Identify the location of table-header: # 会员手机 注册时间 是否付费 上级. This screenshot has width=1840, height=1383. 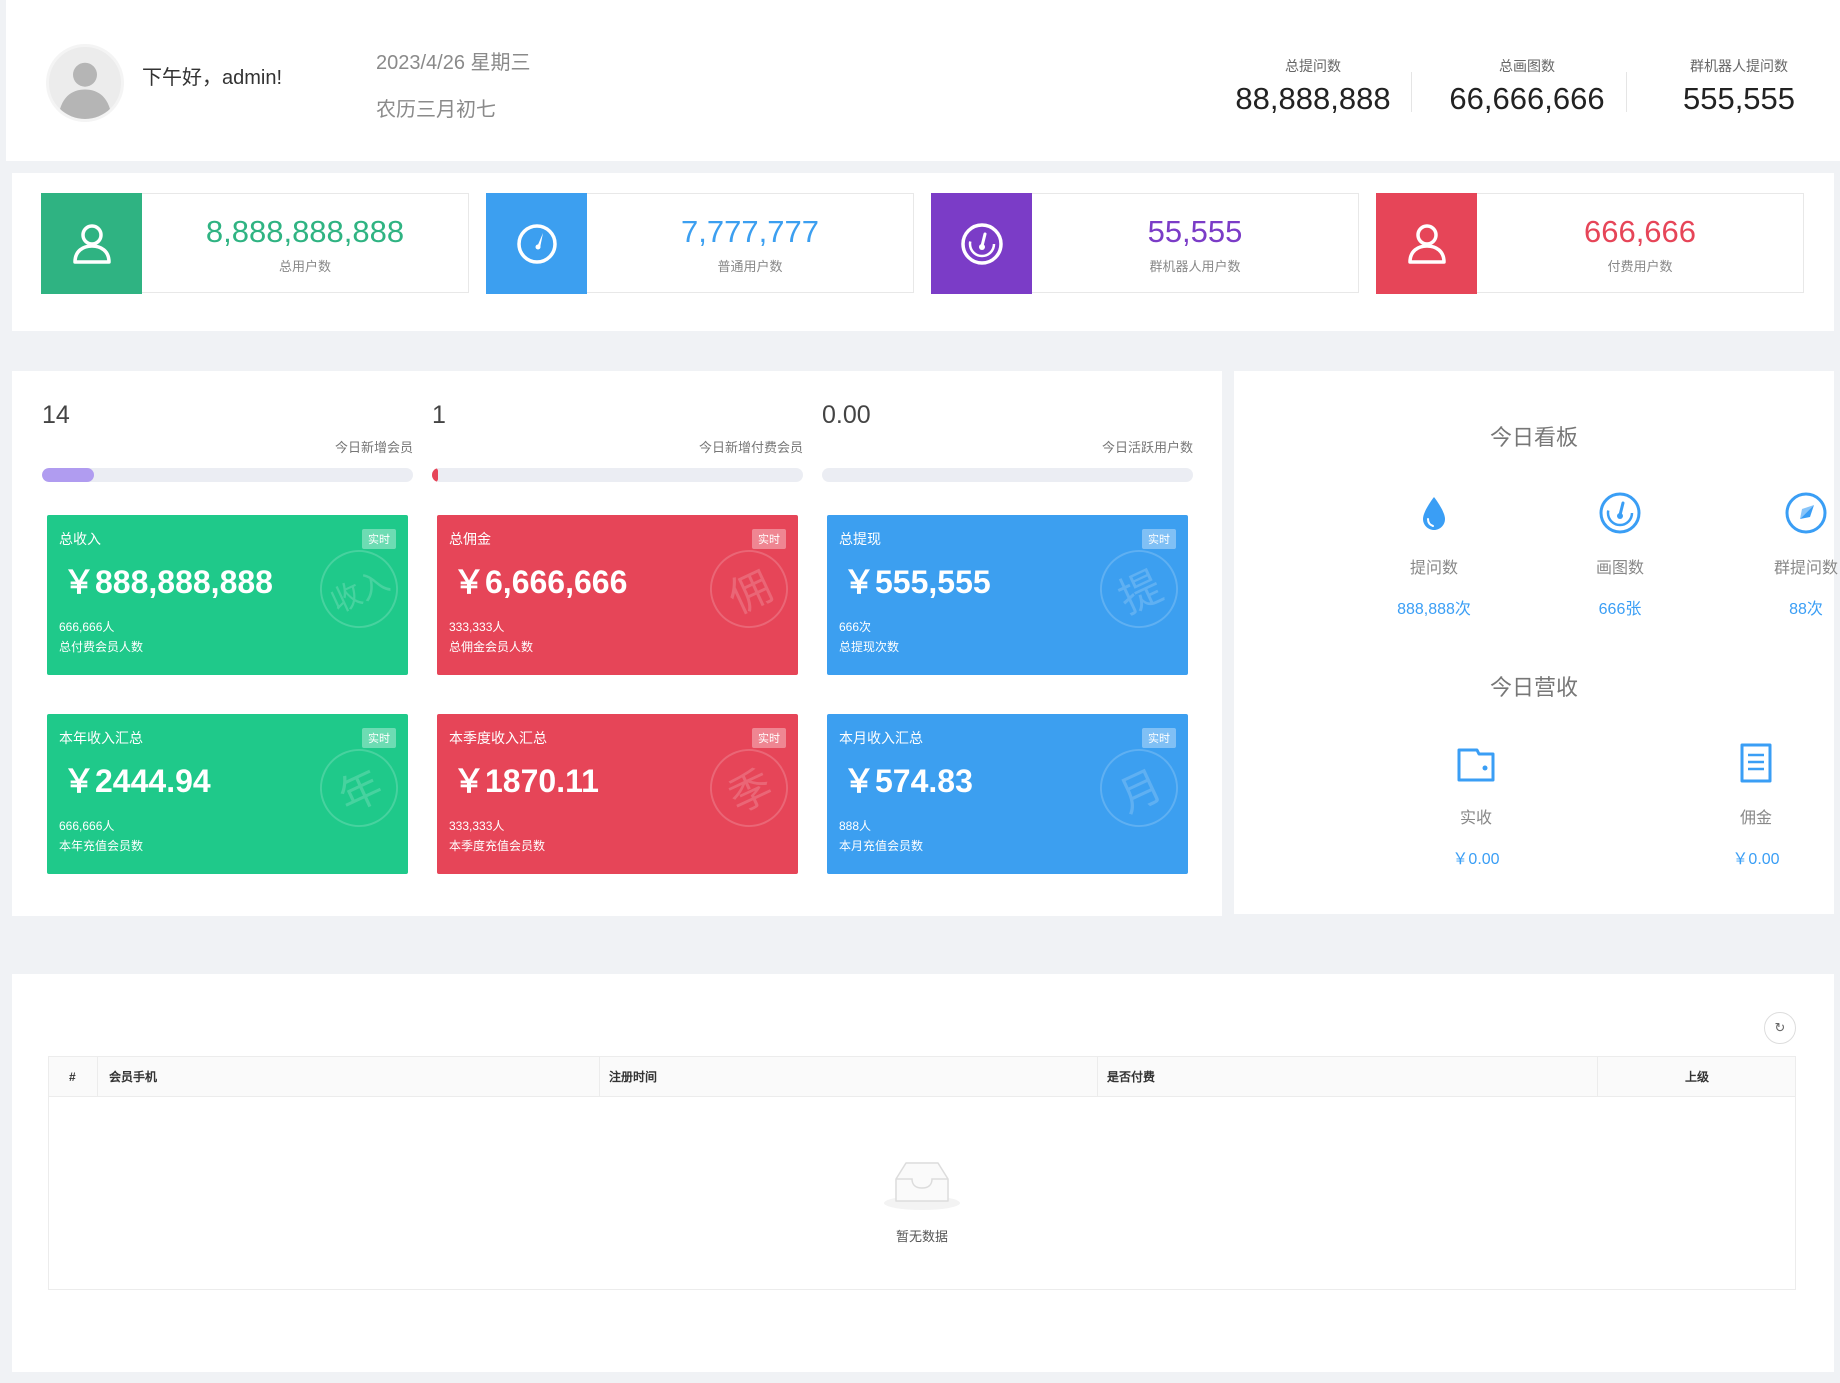
(922, 1077).